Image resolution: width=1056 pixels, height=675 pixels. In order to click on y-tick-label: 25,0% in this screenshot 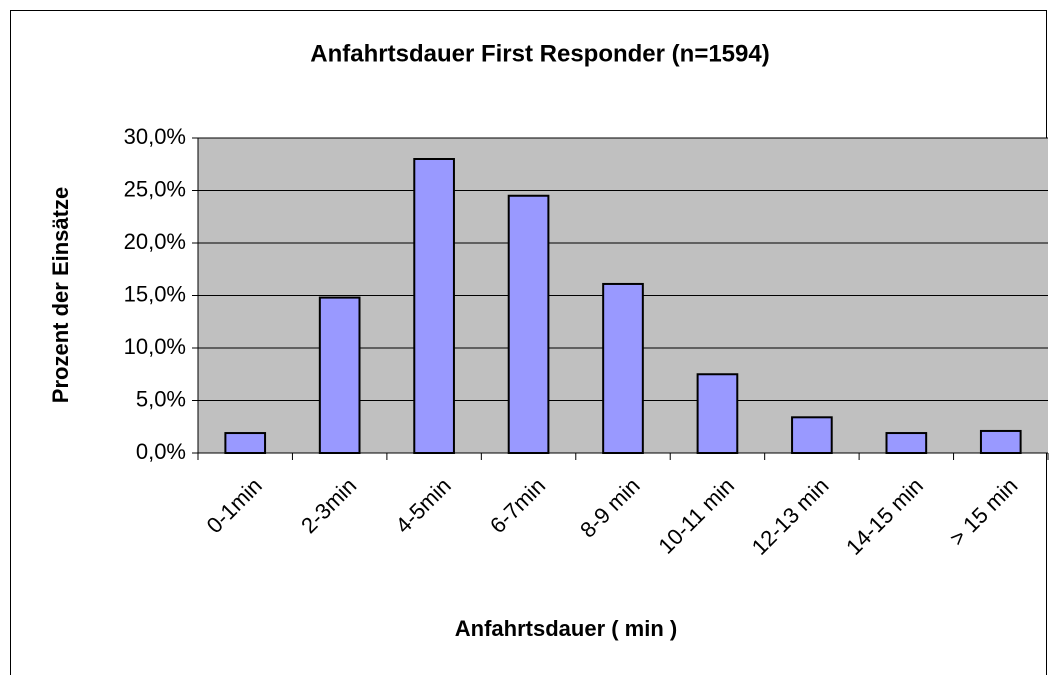, I will do `click(155, 188)`.